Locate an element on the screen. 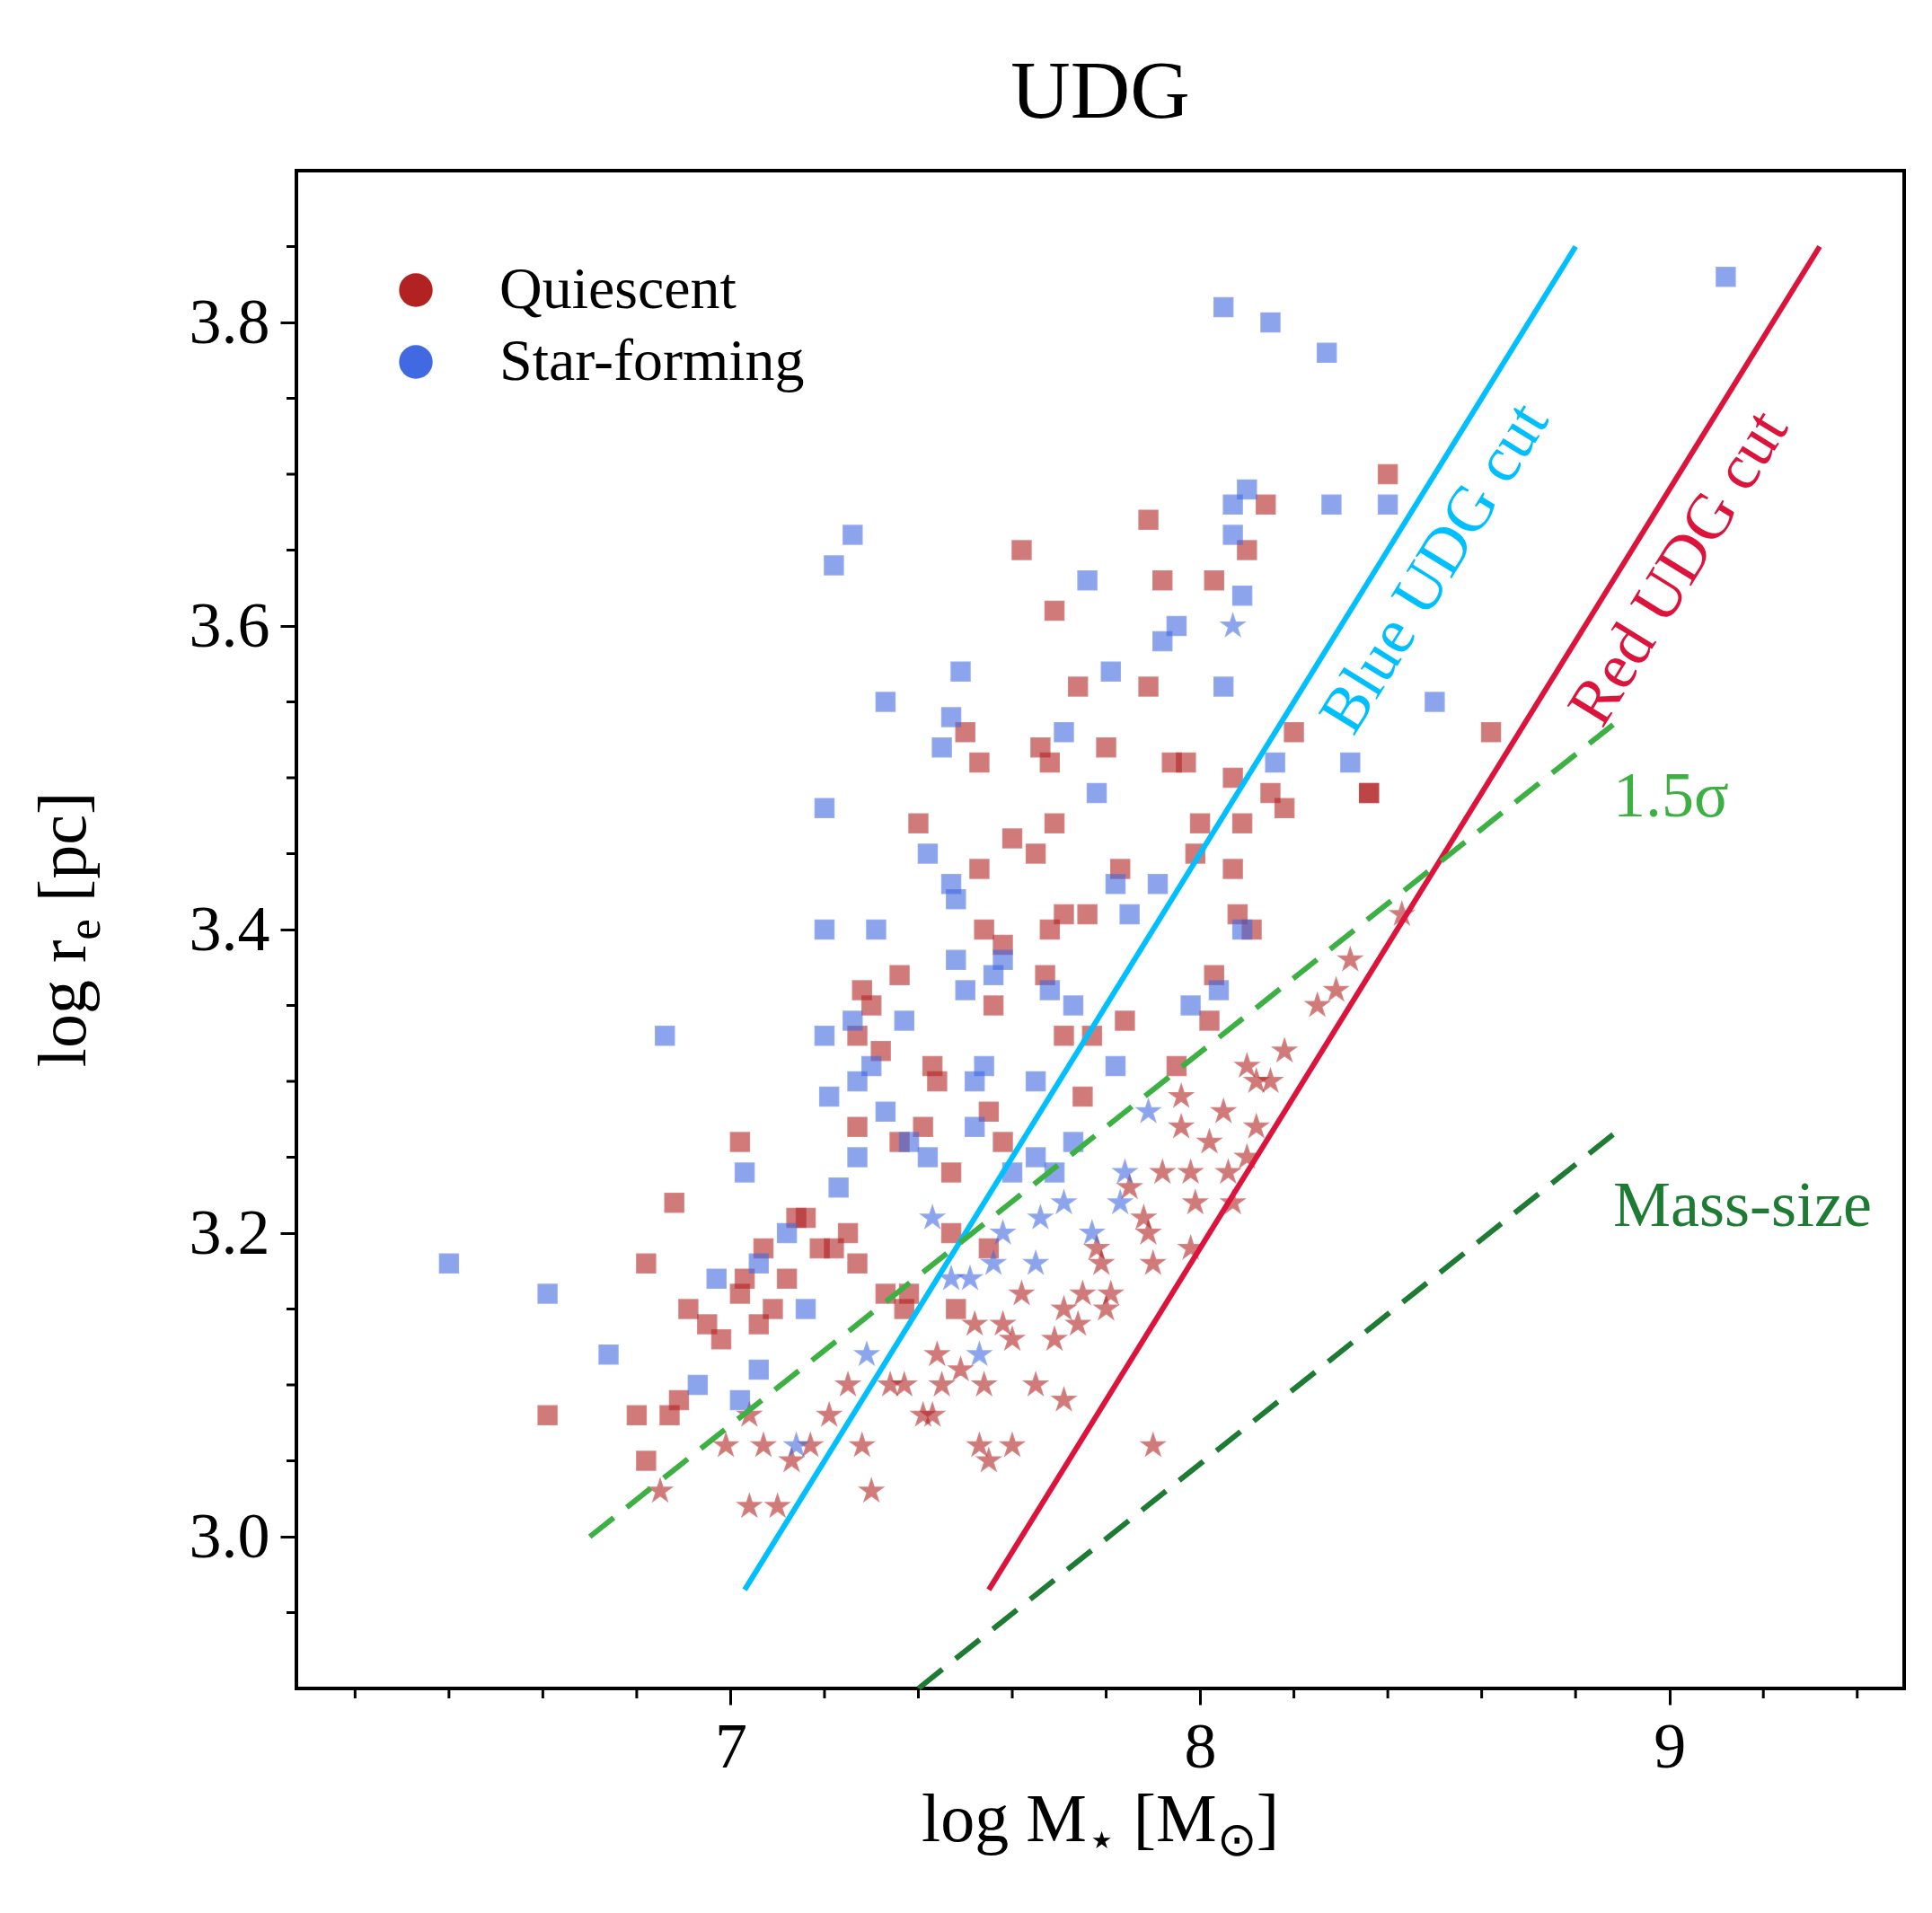  series-label: Mass-size is located at coordinates (1742, 1204).